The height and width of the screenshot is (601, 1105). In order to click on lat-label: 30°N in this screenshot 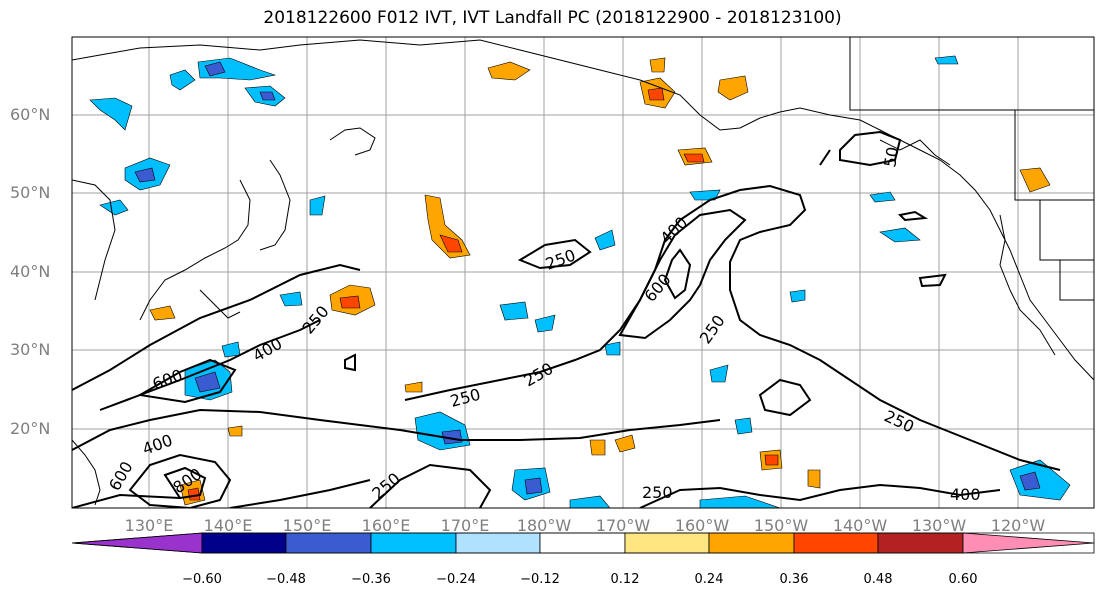, I will do `click(30, 349)`.